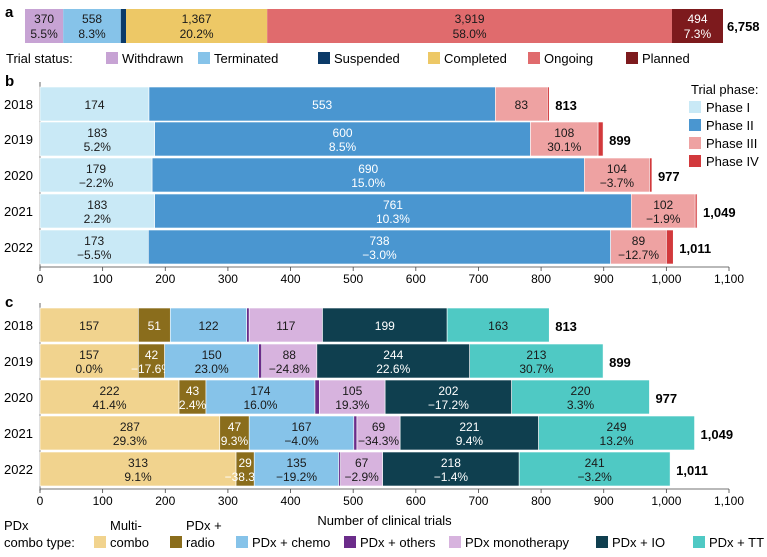  Describe the element at coordinates (730, 125) in the screenshot. I see `legend-b-label: Phase II` at that location.